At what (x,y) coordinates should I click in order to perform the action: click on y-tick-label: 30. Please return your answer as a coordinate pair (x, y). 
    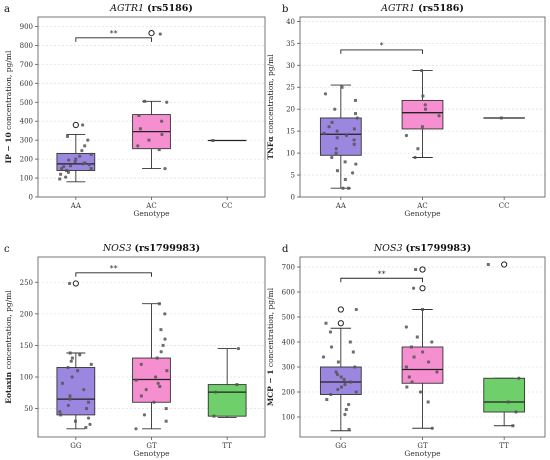
    Looking at the image, I should click on (290, 66).